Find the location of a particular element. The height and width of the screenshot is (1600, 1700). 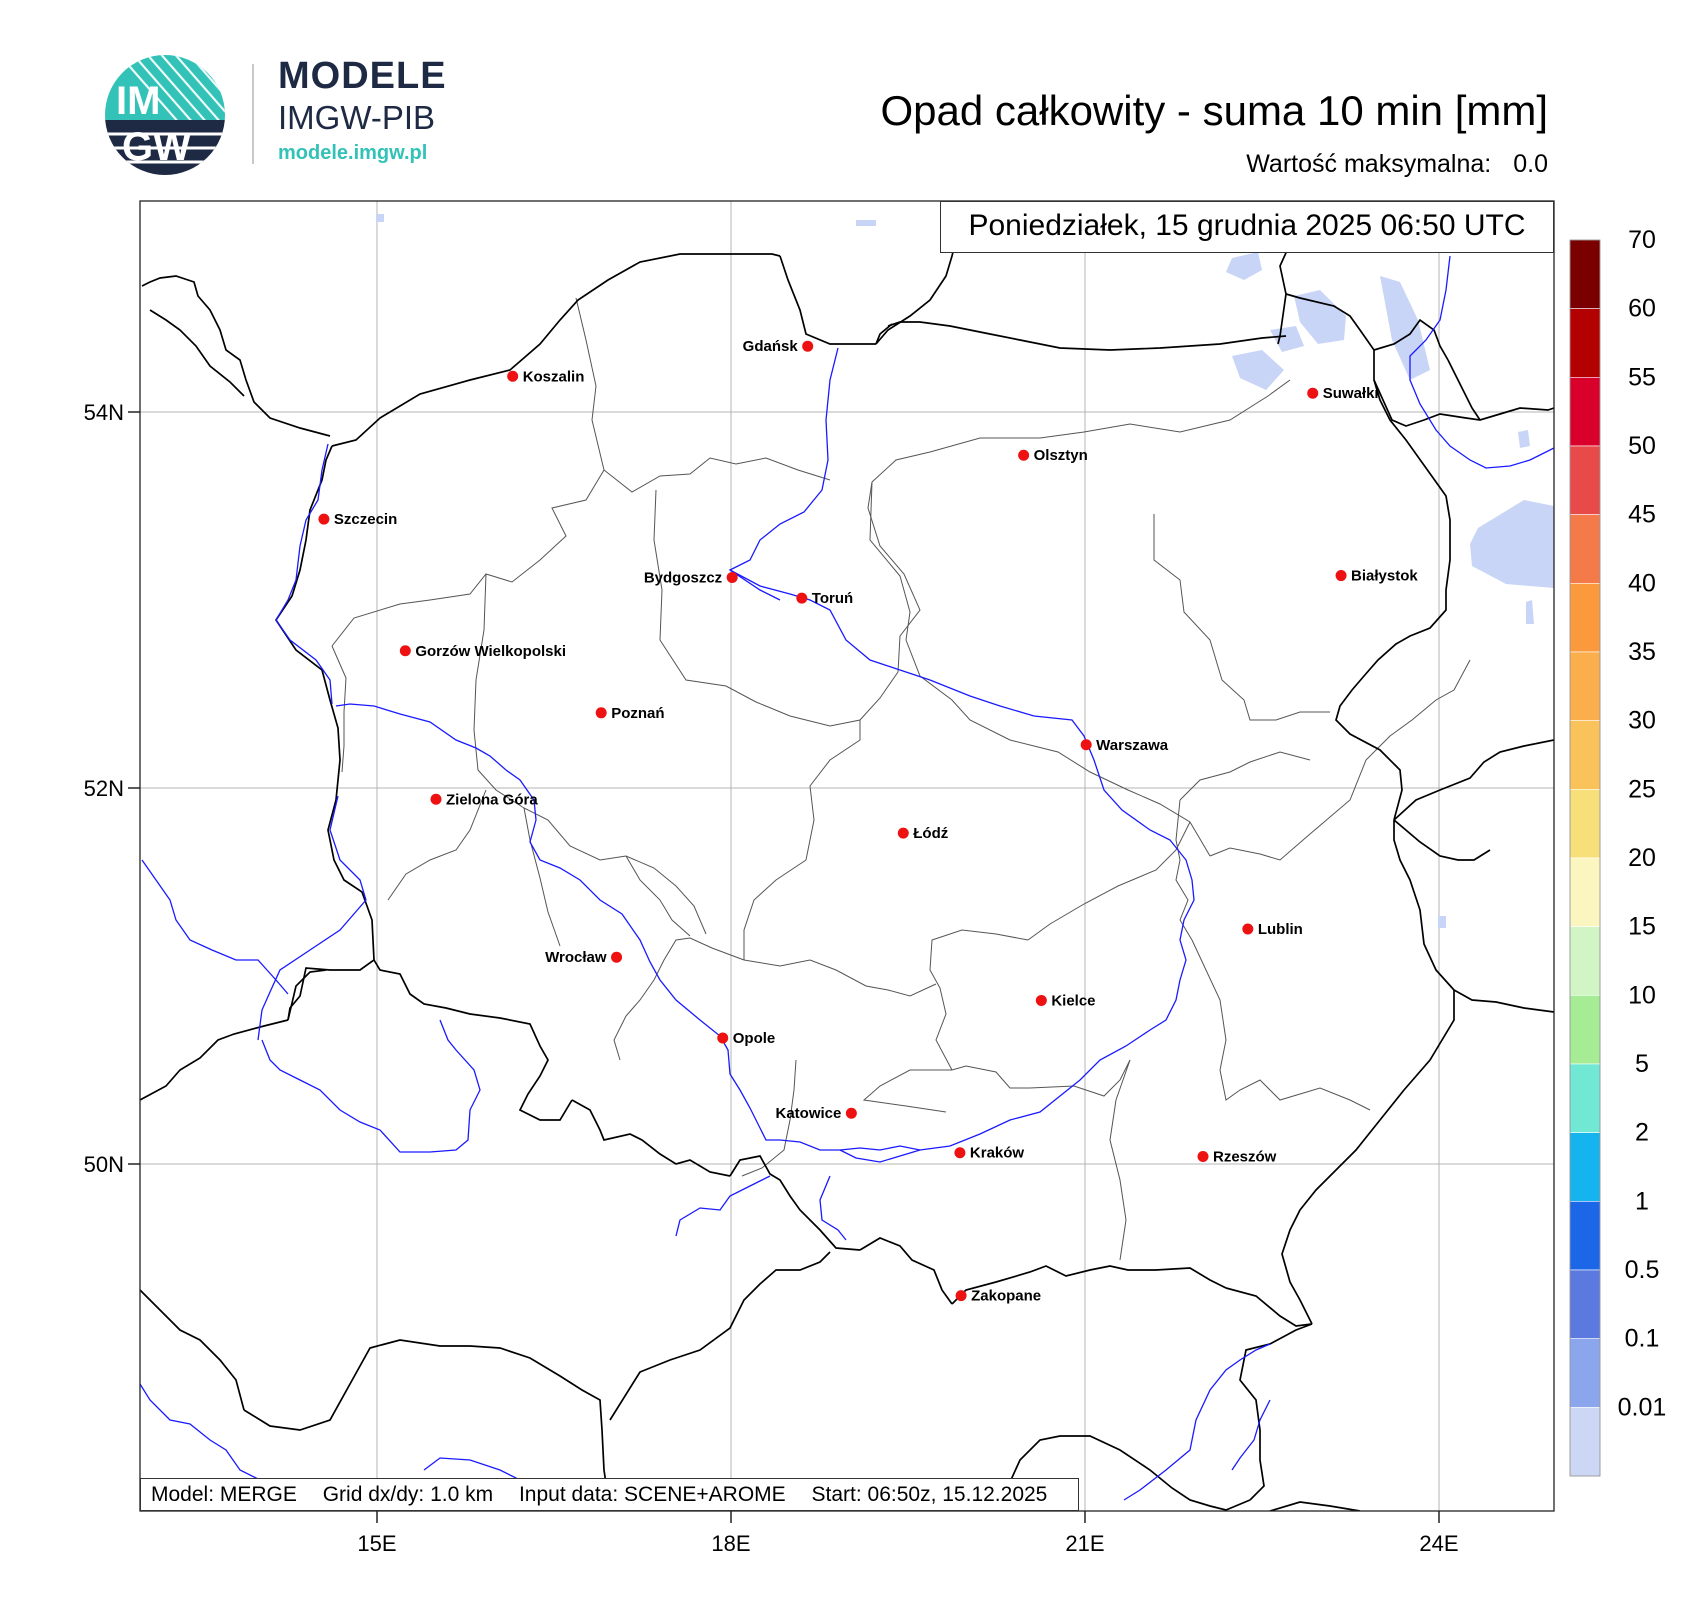

model-name: Model: MERGE is located at coordinates (224, 1494).